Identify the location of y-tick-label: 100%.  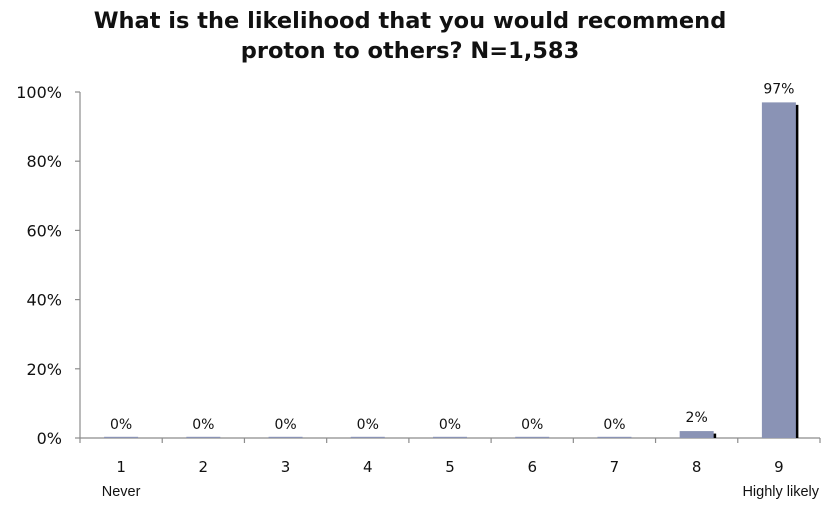
(39, 92).